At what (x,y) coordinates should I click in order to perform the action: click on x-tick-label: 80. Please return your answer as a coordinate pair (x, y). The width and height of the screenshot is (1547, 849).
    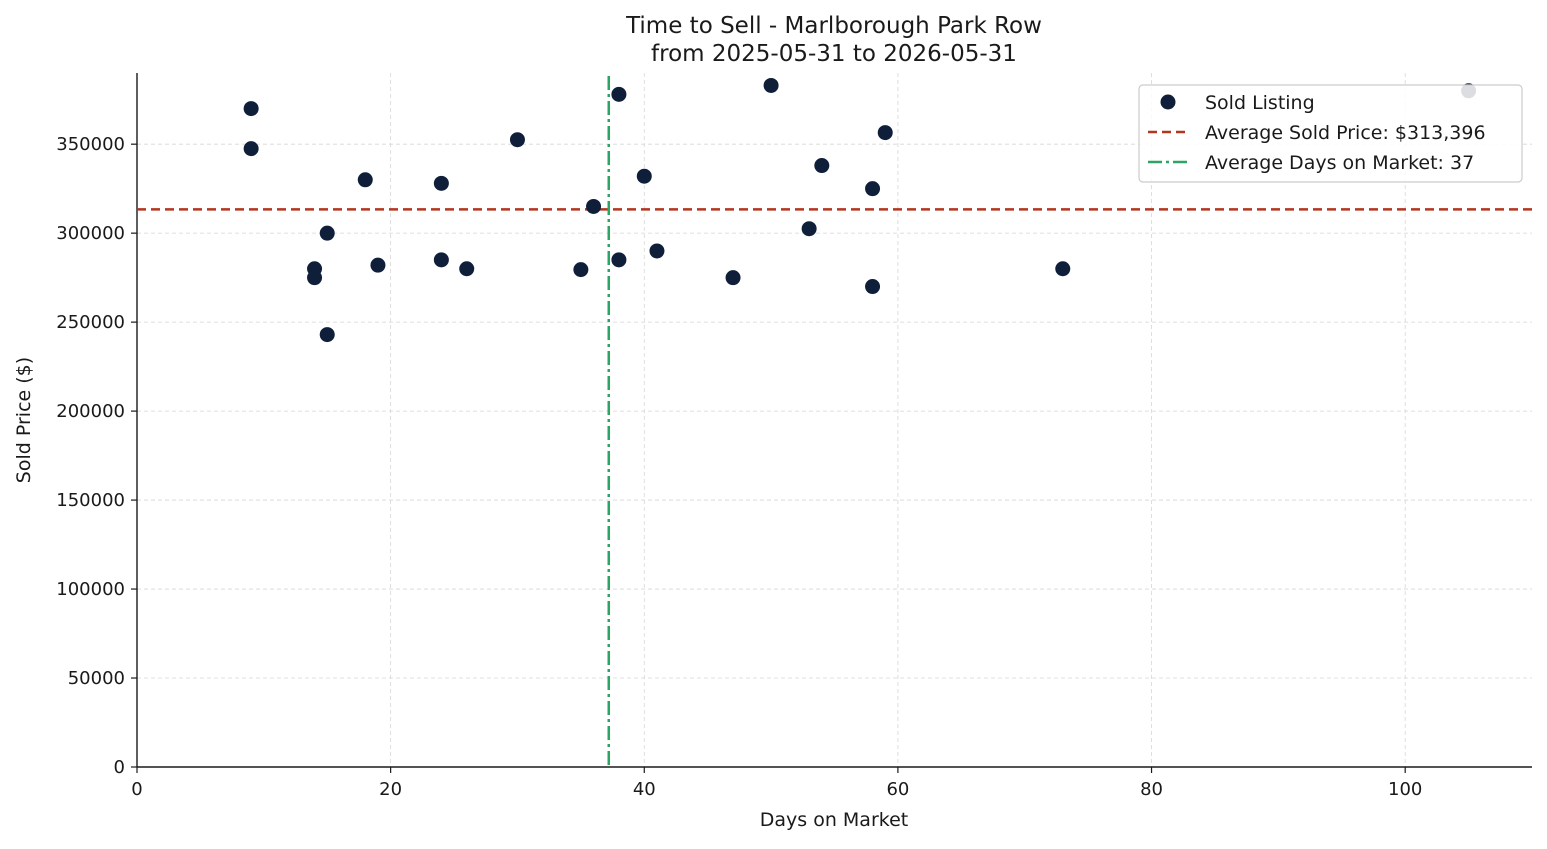
    Looking at the image, I should click on (1151, 789).